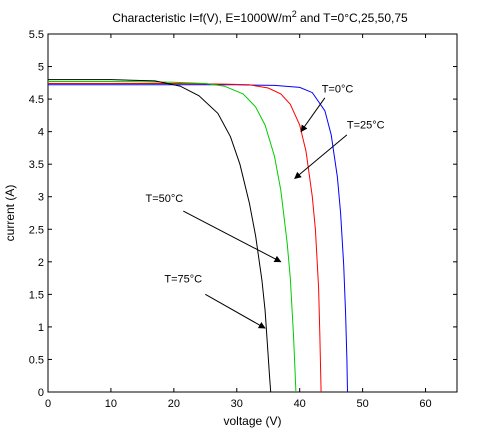 This screenshot has height=432, width=480. I want to click on annotation-label-a0: T=0°C, so click(338, 90).